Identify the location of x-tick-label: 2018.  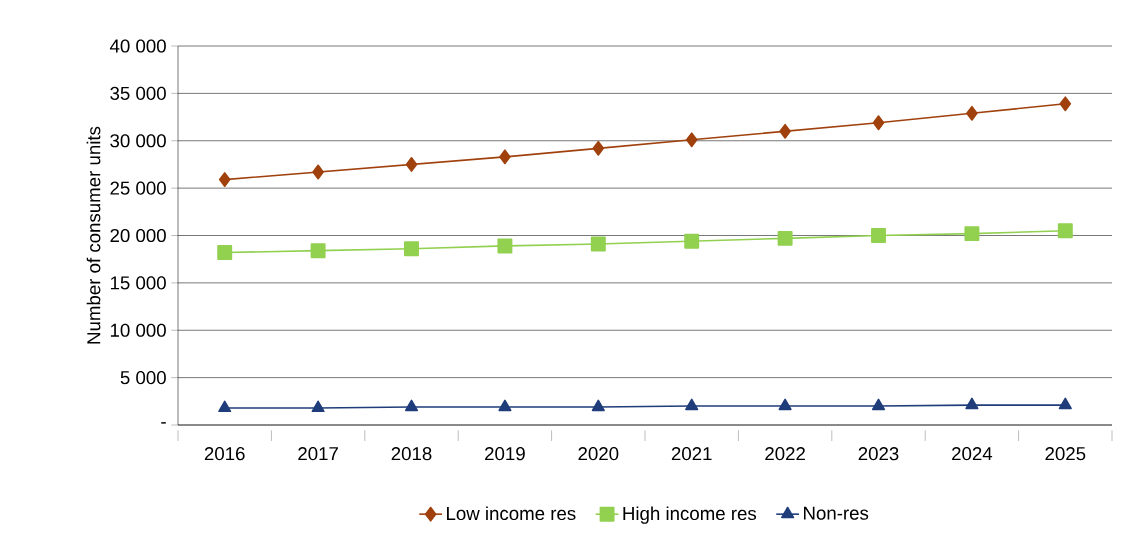
(411, 454).